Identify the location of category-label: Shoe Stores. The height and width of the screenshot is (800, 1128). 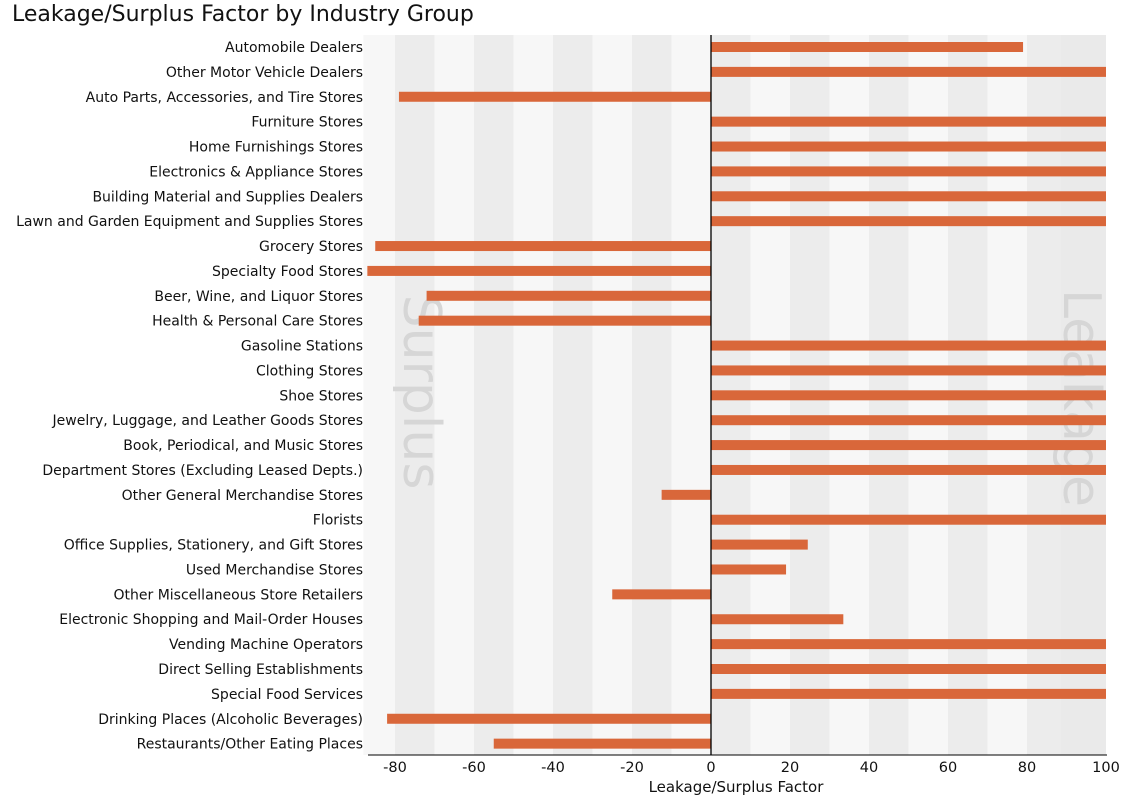
(321, 396).